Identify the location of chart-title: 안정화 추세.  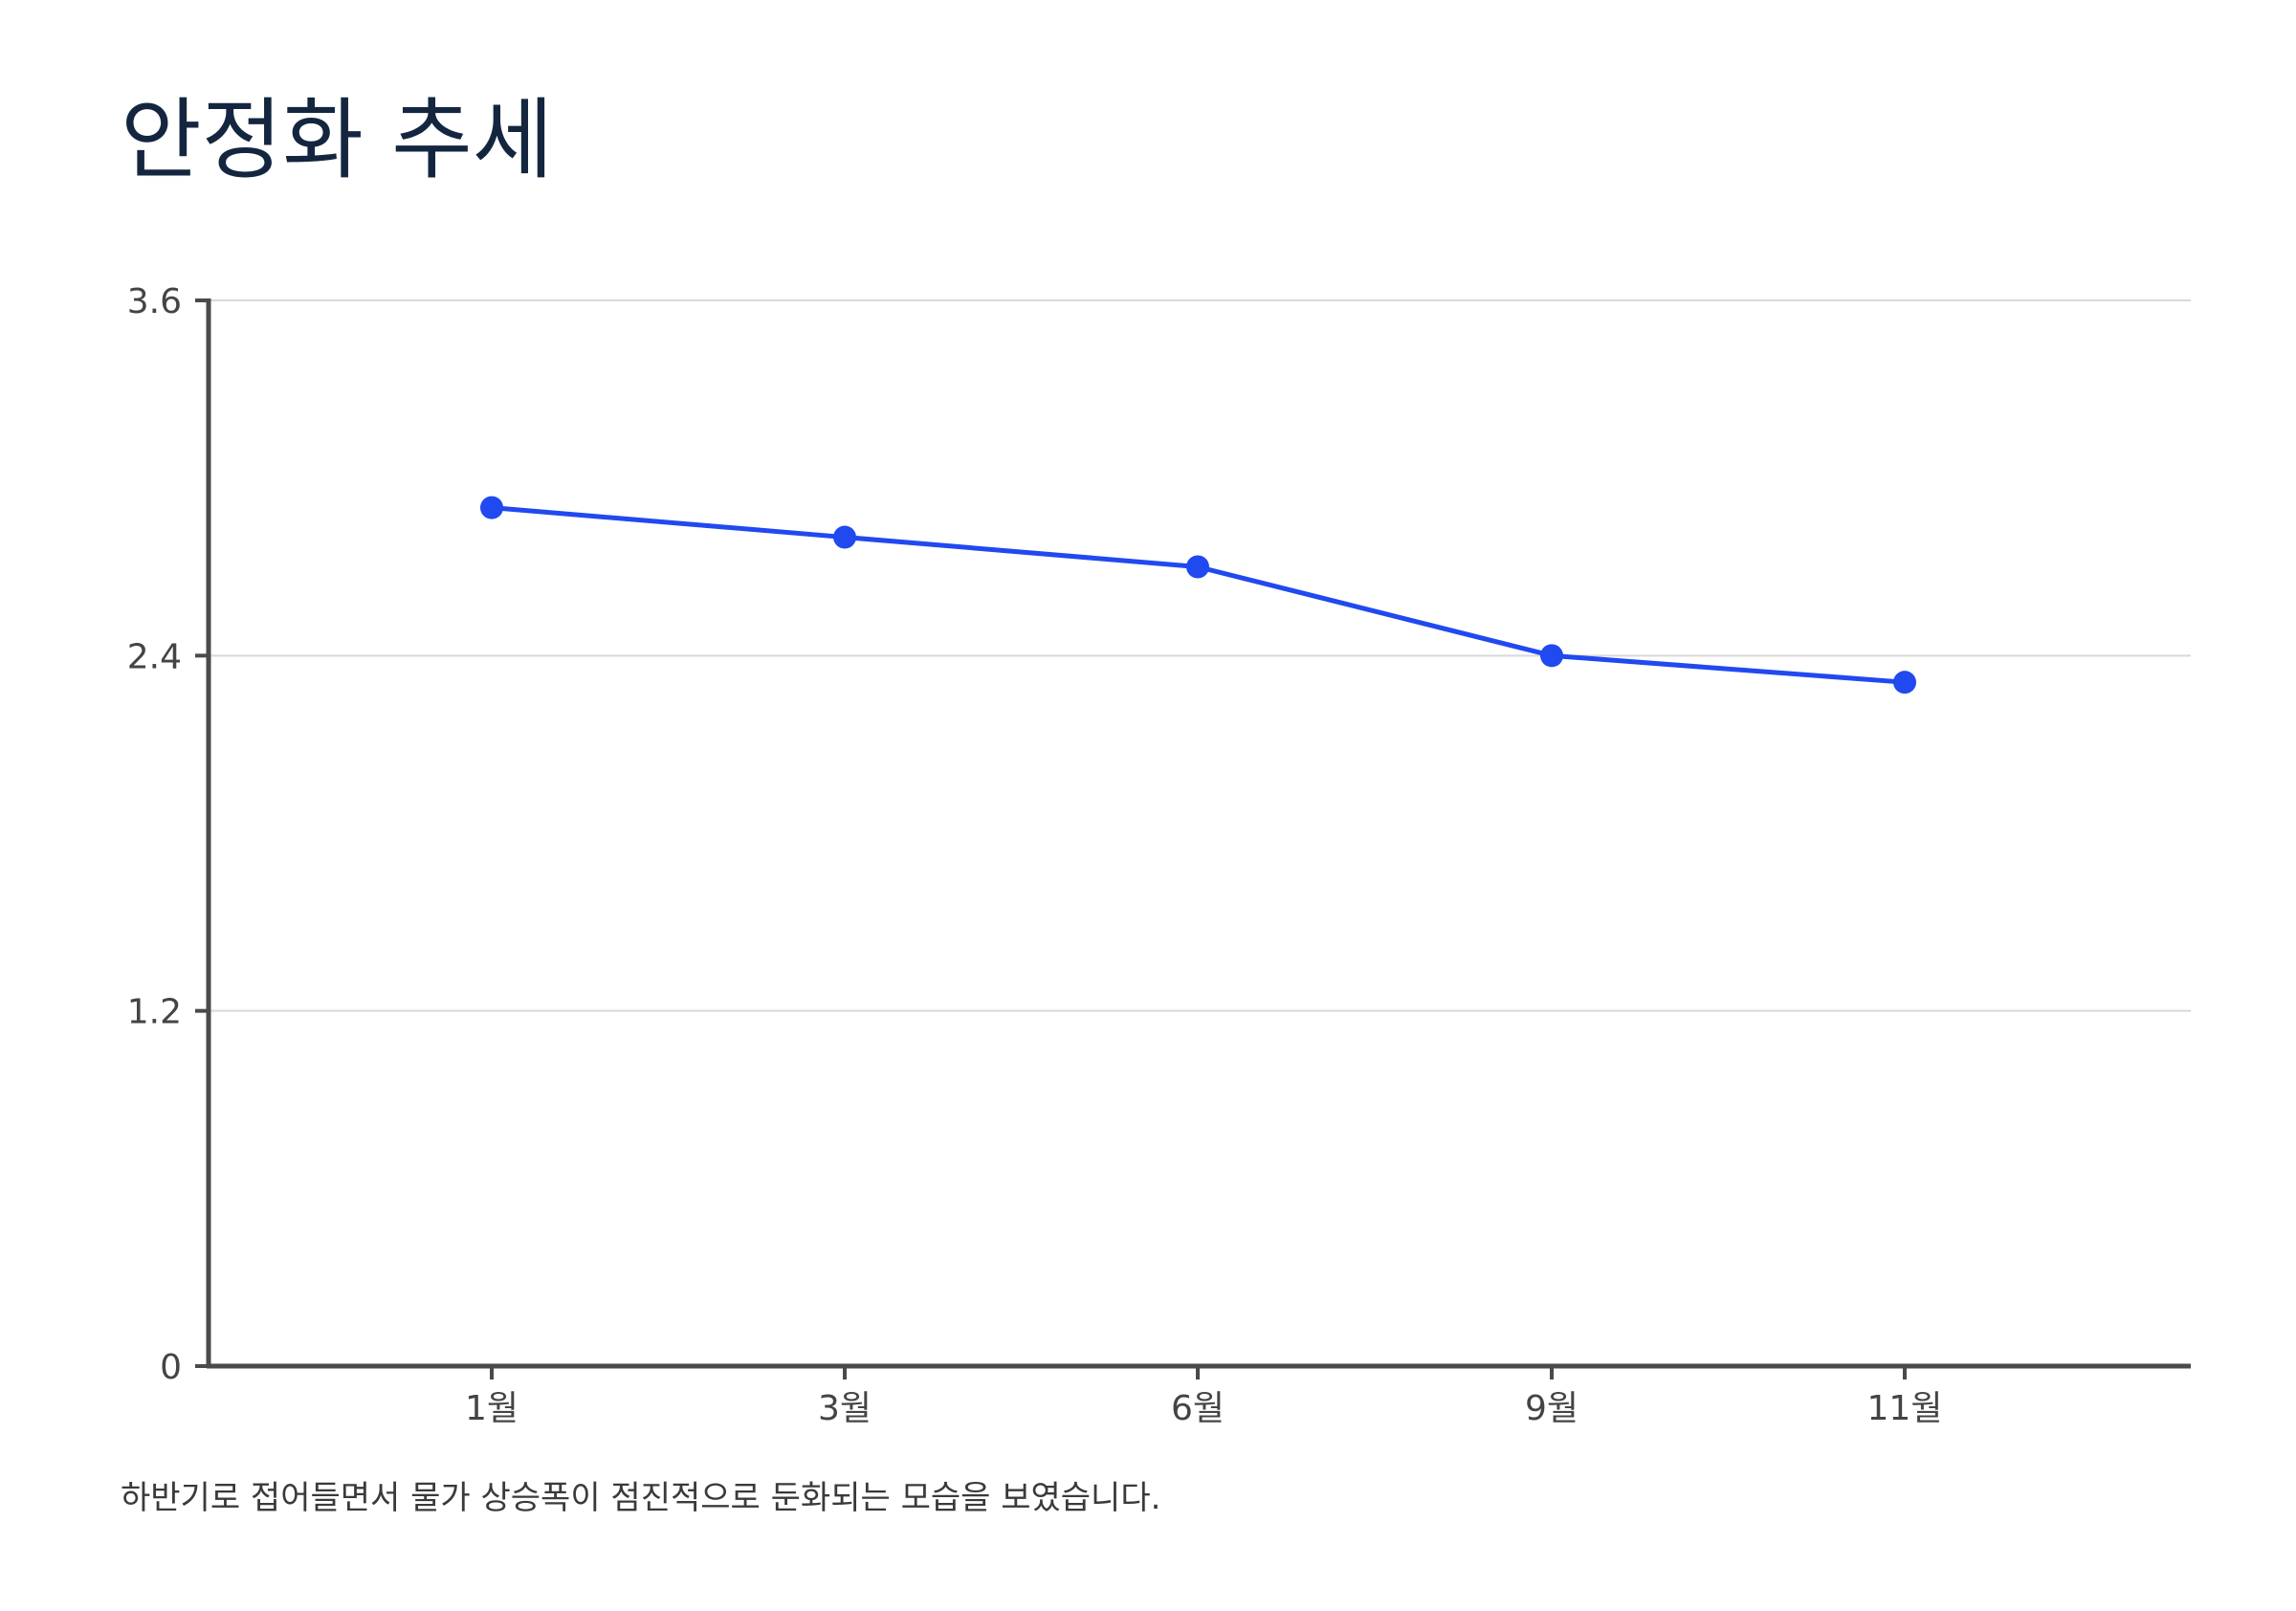
(337, 140).